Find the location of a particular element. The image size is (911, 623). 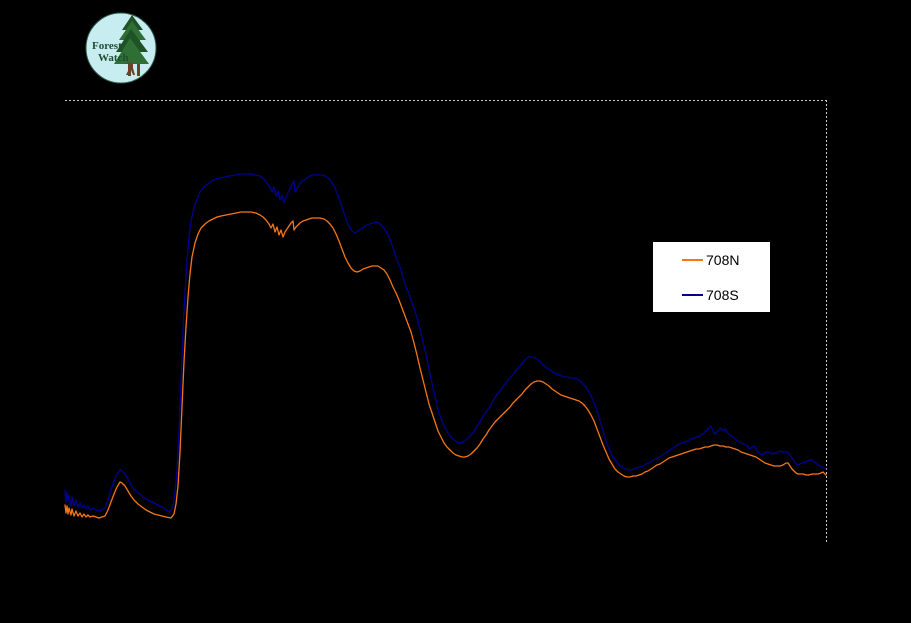

legend-item-708N: 708N is located at coordinates (711, 259).